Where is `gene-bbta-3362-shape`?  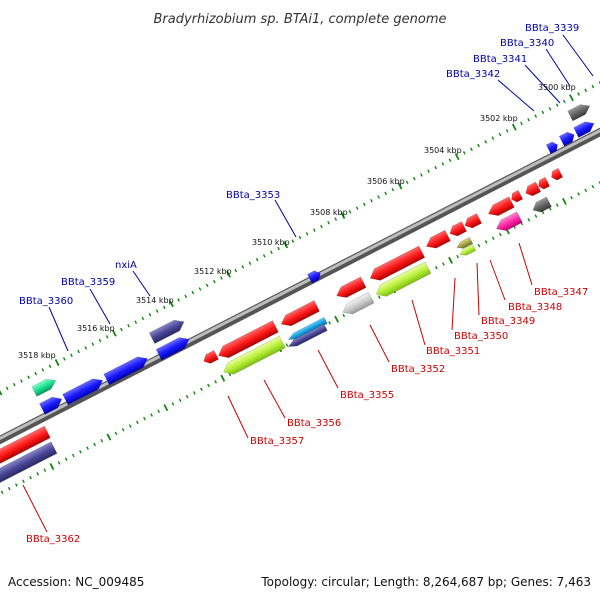
gene-bbta-3362-shape is located at coordinates (29, 462).